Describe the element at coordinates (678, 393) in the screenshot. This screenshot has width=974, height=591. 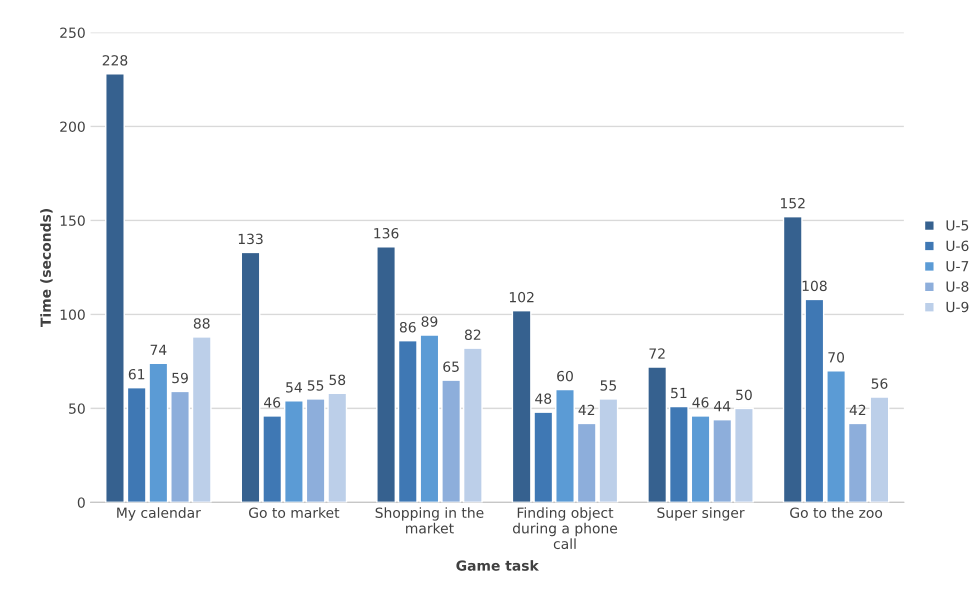
I see `data-label: 51` at that location.